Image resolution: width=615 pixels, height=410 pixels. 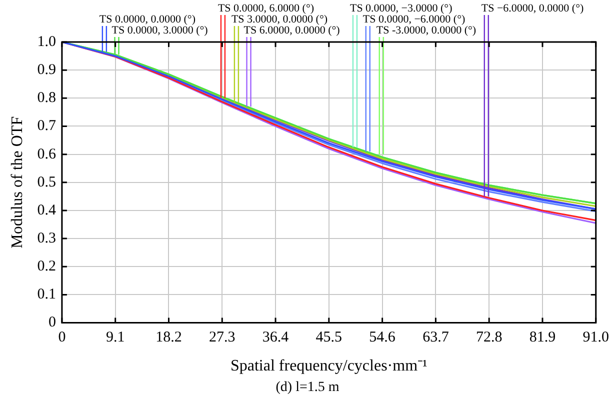 I want to click on x-tick-label: 45.5, so click(x=329, y=338).